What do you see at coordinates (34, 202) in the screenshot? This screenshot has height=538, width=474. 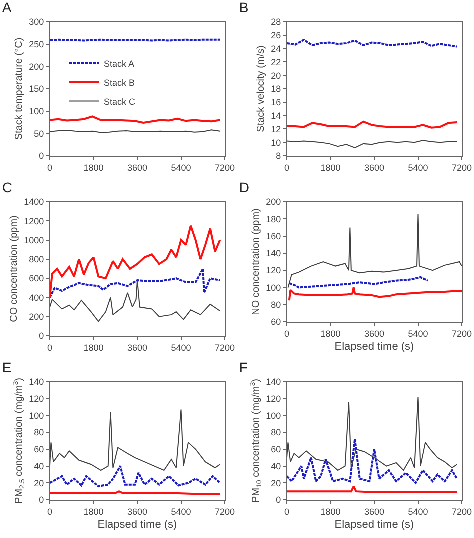 I see `y-tick-label: 1400` at bounding box center [34, 202].